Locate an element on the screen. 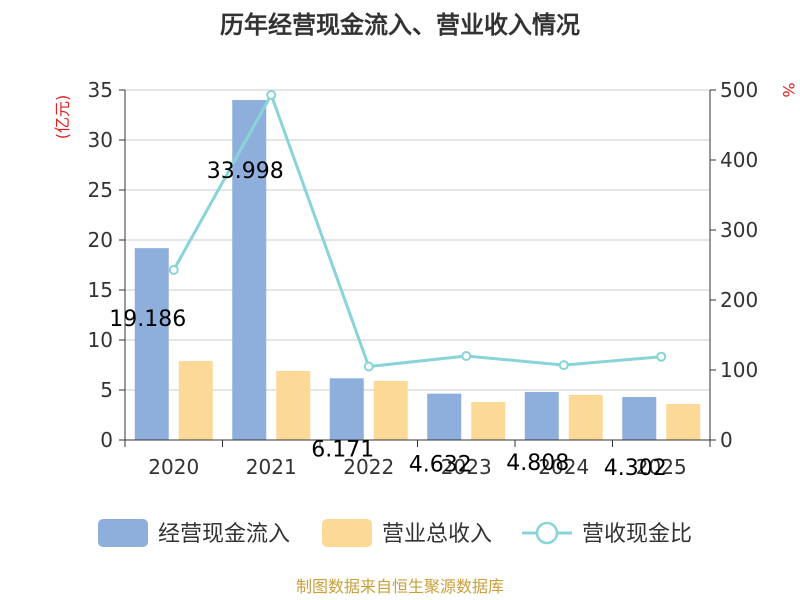 The height and width of the screenshot is (600, 800). x-axis-tick-label: 2024 is located at coordinates (563, 467).